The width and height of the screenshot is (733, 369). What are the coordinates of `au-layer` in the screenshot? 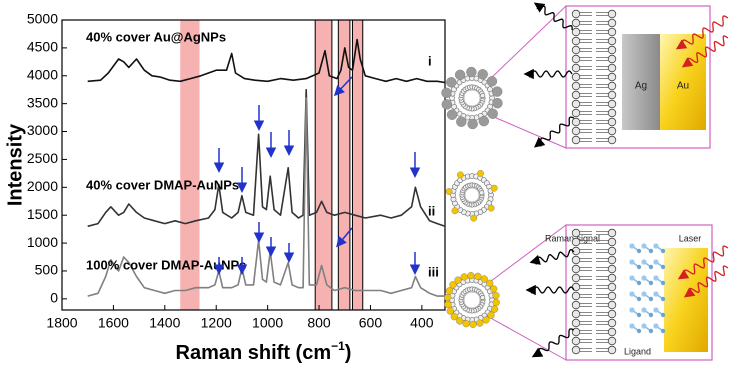 It's located at (683, 82).